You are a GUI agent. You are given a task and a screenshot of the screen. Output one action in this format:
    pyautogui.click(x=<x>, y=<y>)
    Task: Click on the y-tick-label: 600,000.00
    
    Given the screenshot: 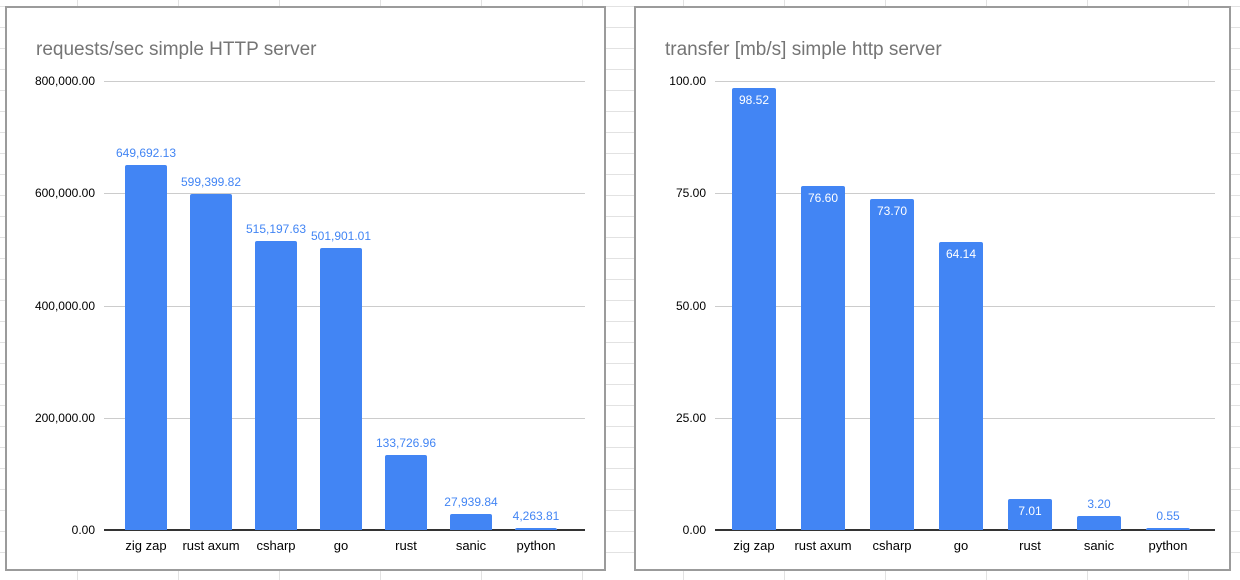 What is the action you would take?
    pyautogui.click(x=64, y=193)
    